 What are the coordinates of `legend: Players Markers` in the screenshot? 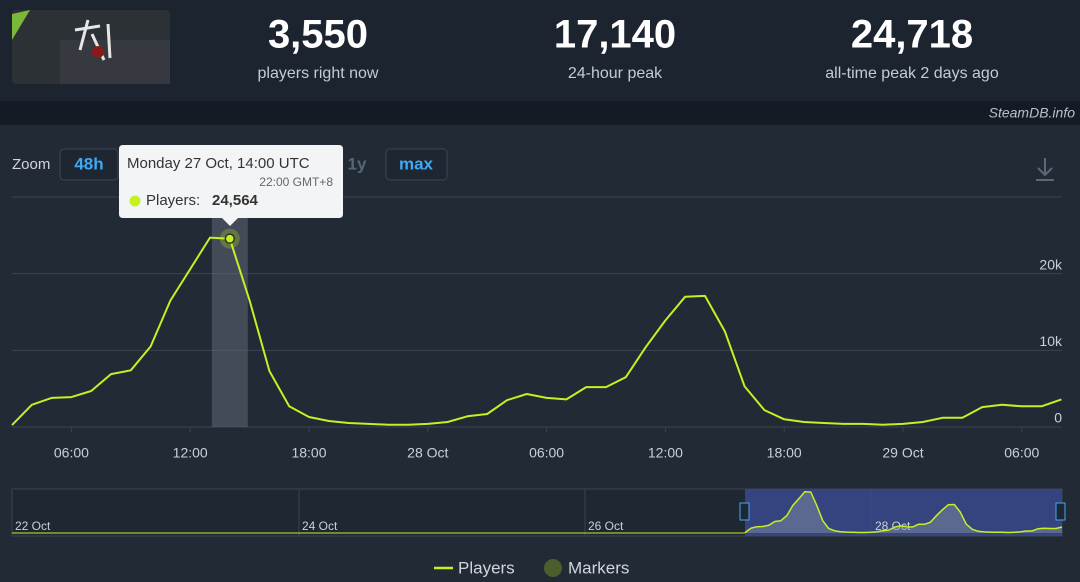 It's located at (531, 567).